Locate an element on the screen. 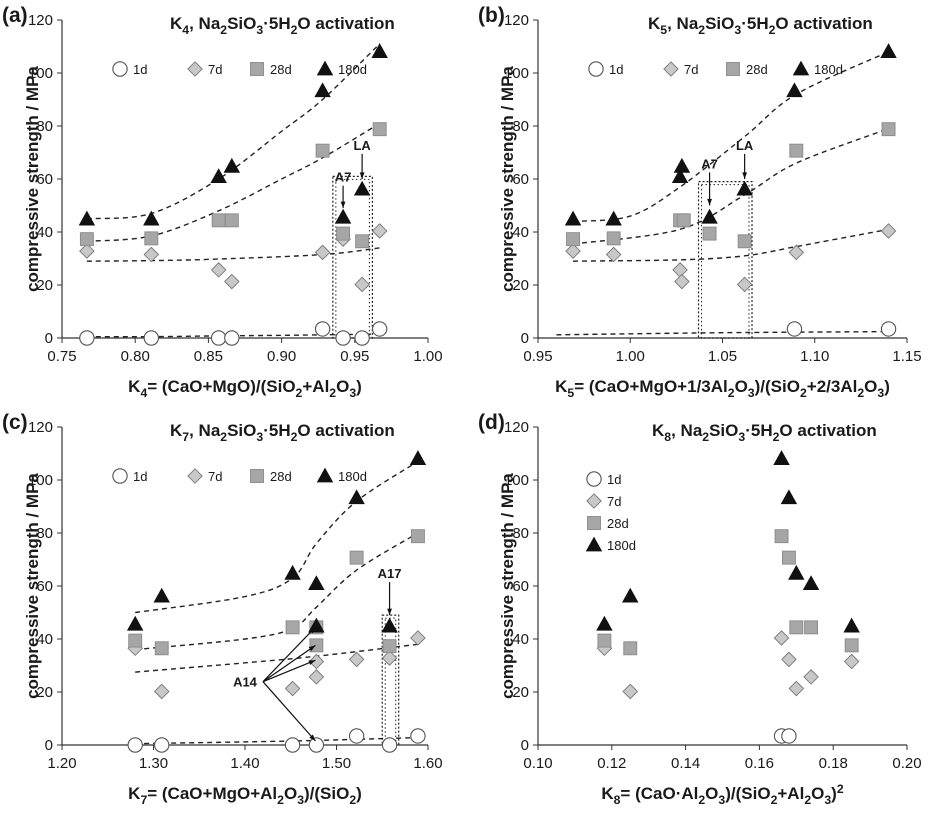 Image resolution: width=941 pixels, height=816 pixels. x-tick-label: 0.95 is located at coordinates (537, 356).